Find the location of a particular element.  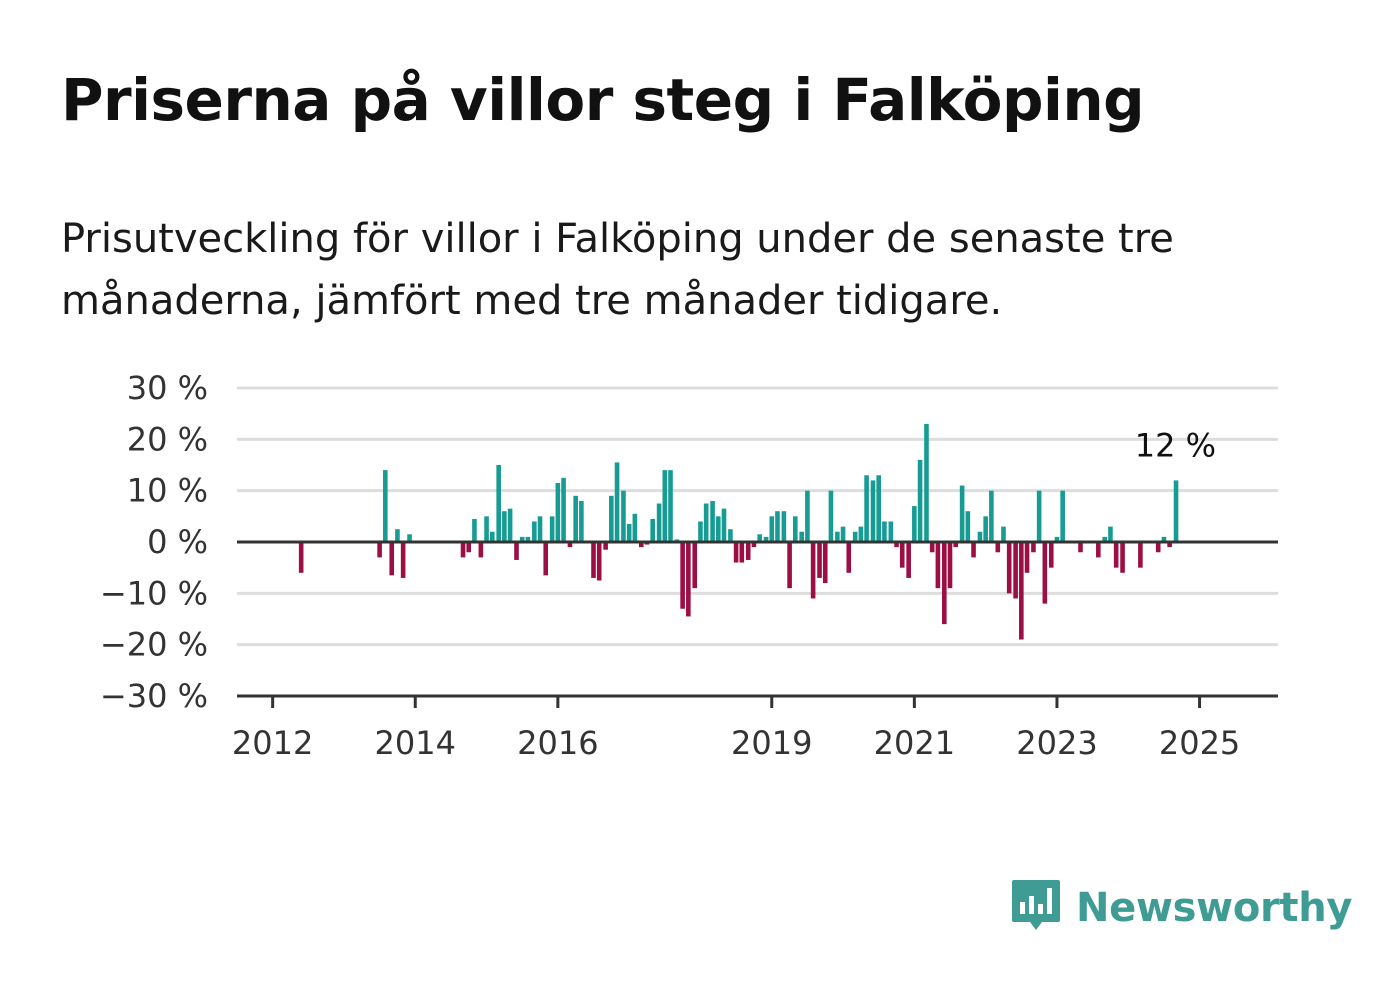

x-tick-label: 2012 is located at coordinates (272, 743).